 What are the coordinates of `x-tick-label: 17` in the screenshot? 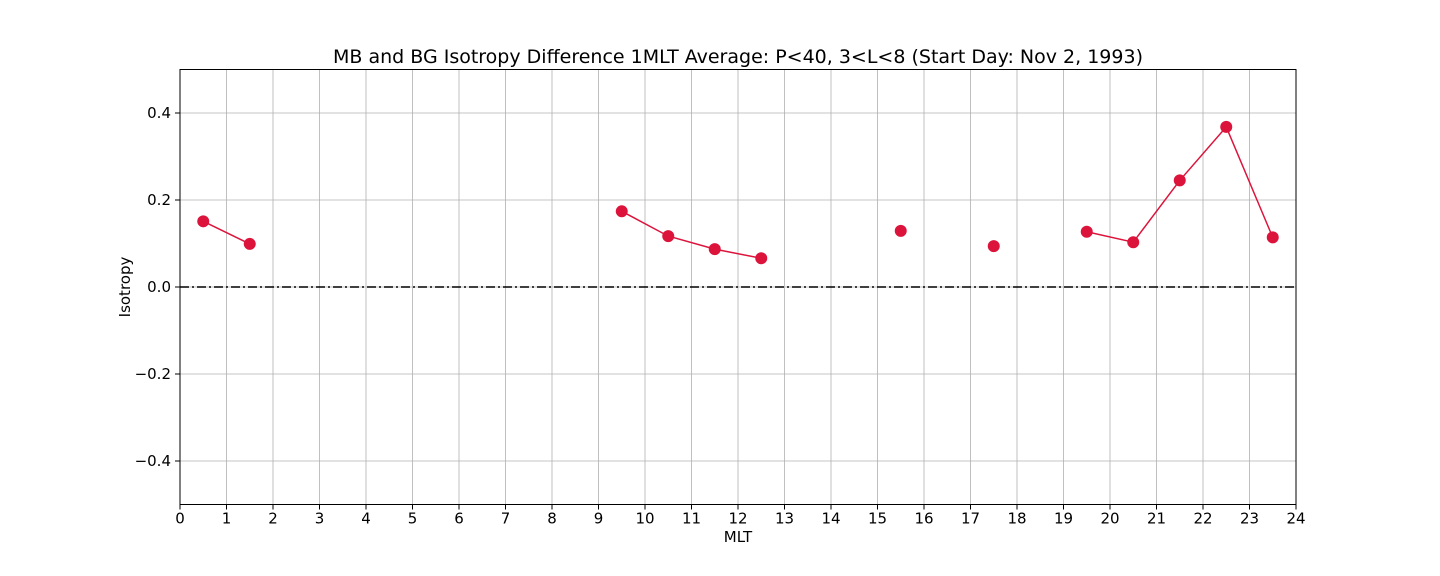 It's located at (970, 519).